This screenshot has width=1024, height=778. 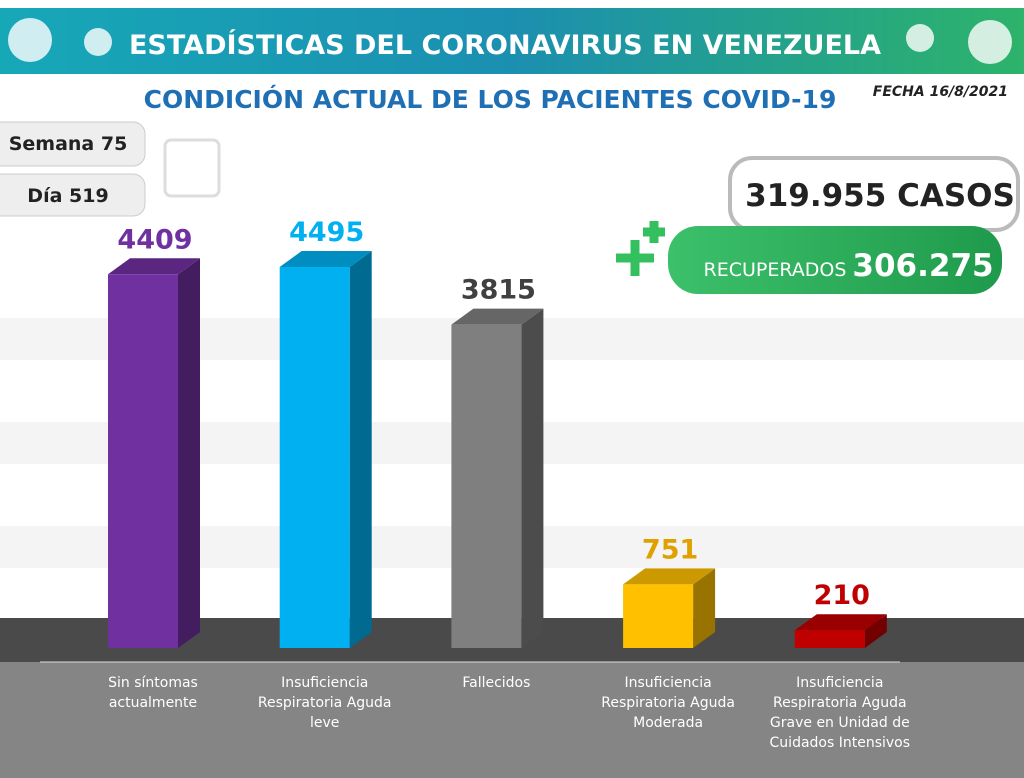 I want to click on label-area, so click(x=512, y=720).